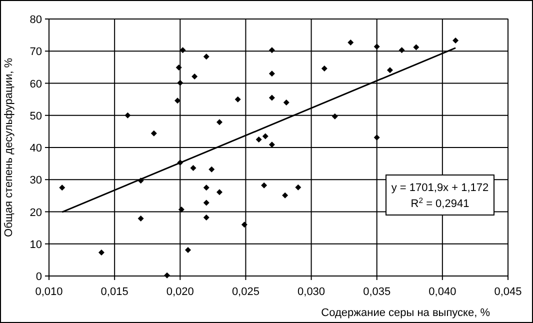 The width and height of the screenshot is (533, 323). What do you see at coordinates (36, 52) in the screenshot?
I see `y-tick-label: 70` at bounding box center [36, 52].